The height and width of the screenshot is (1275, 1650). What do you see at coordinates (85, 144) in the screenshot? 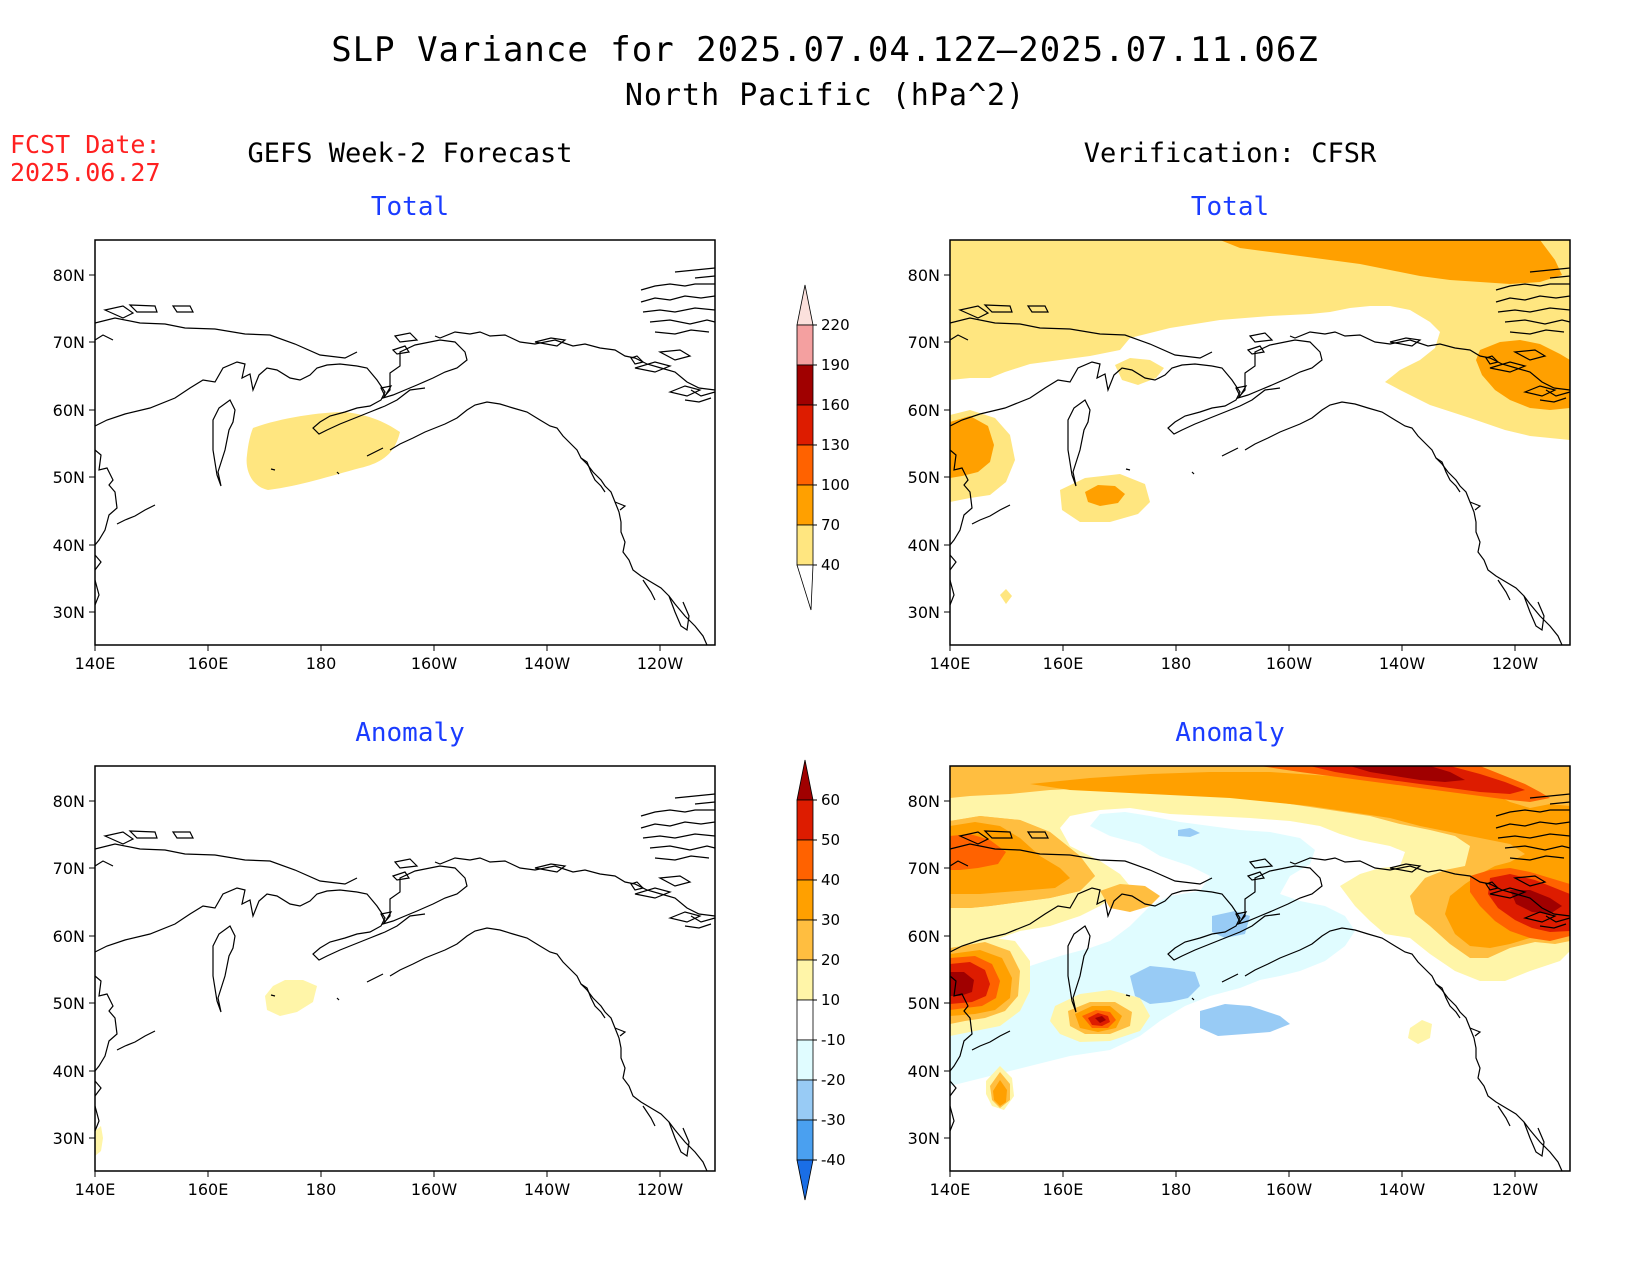
I see `fcst-date-label: FCST Date:` at bounding box center [85, 144].